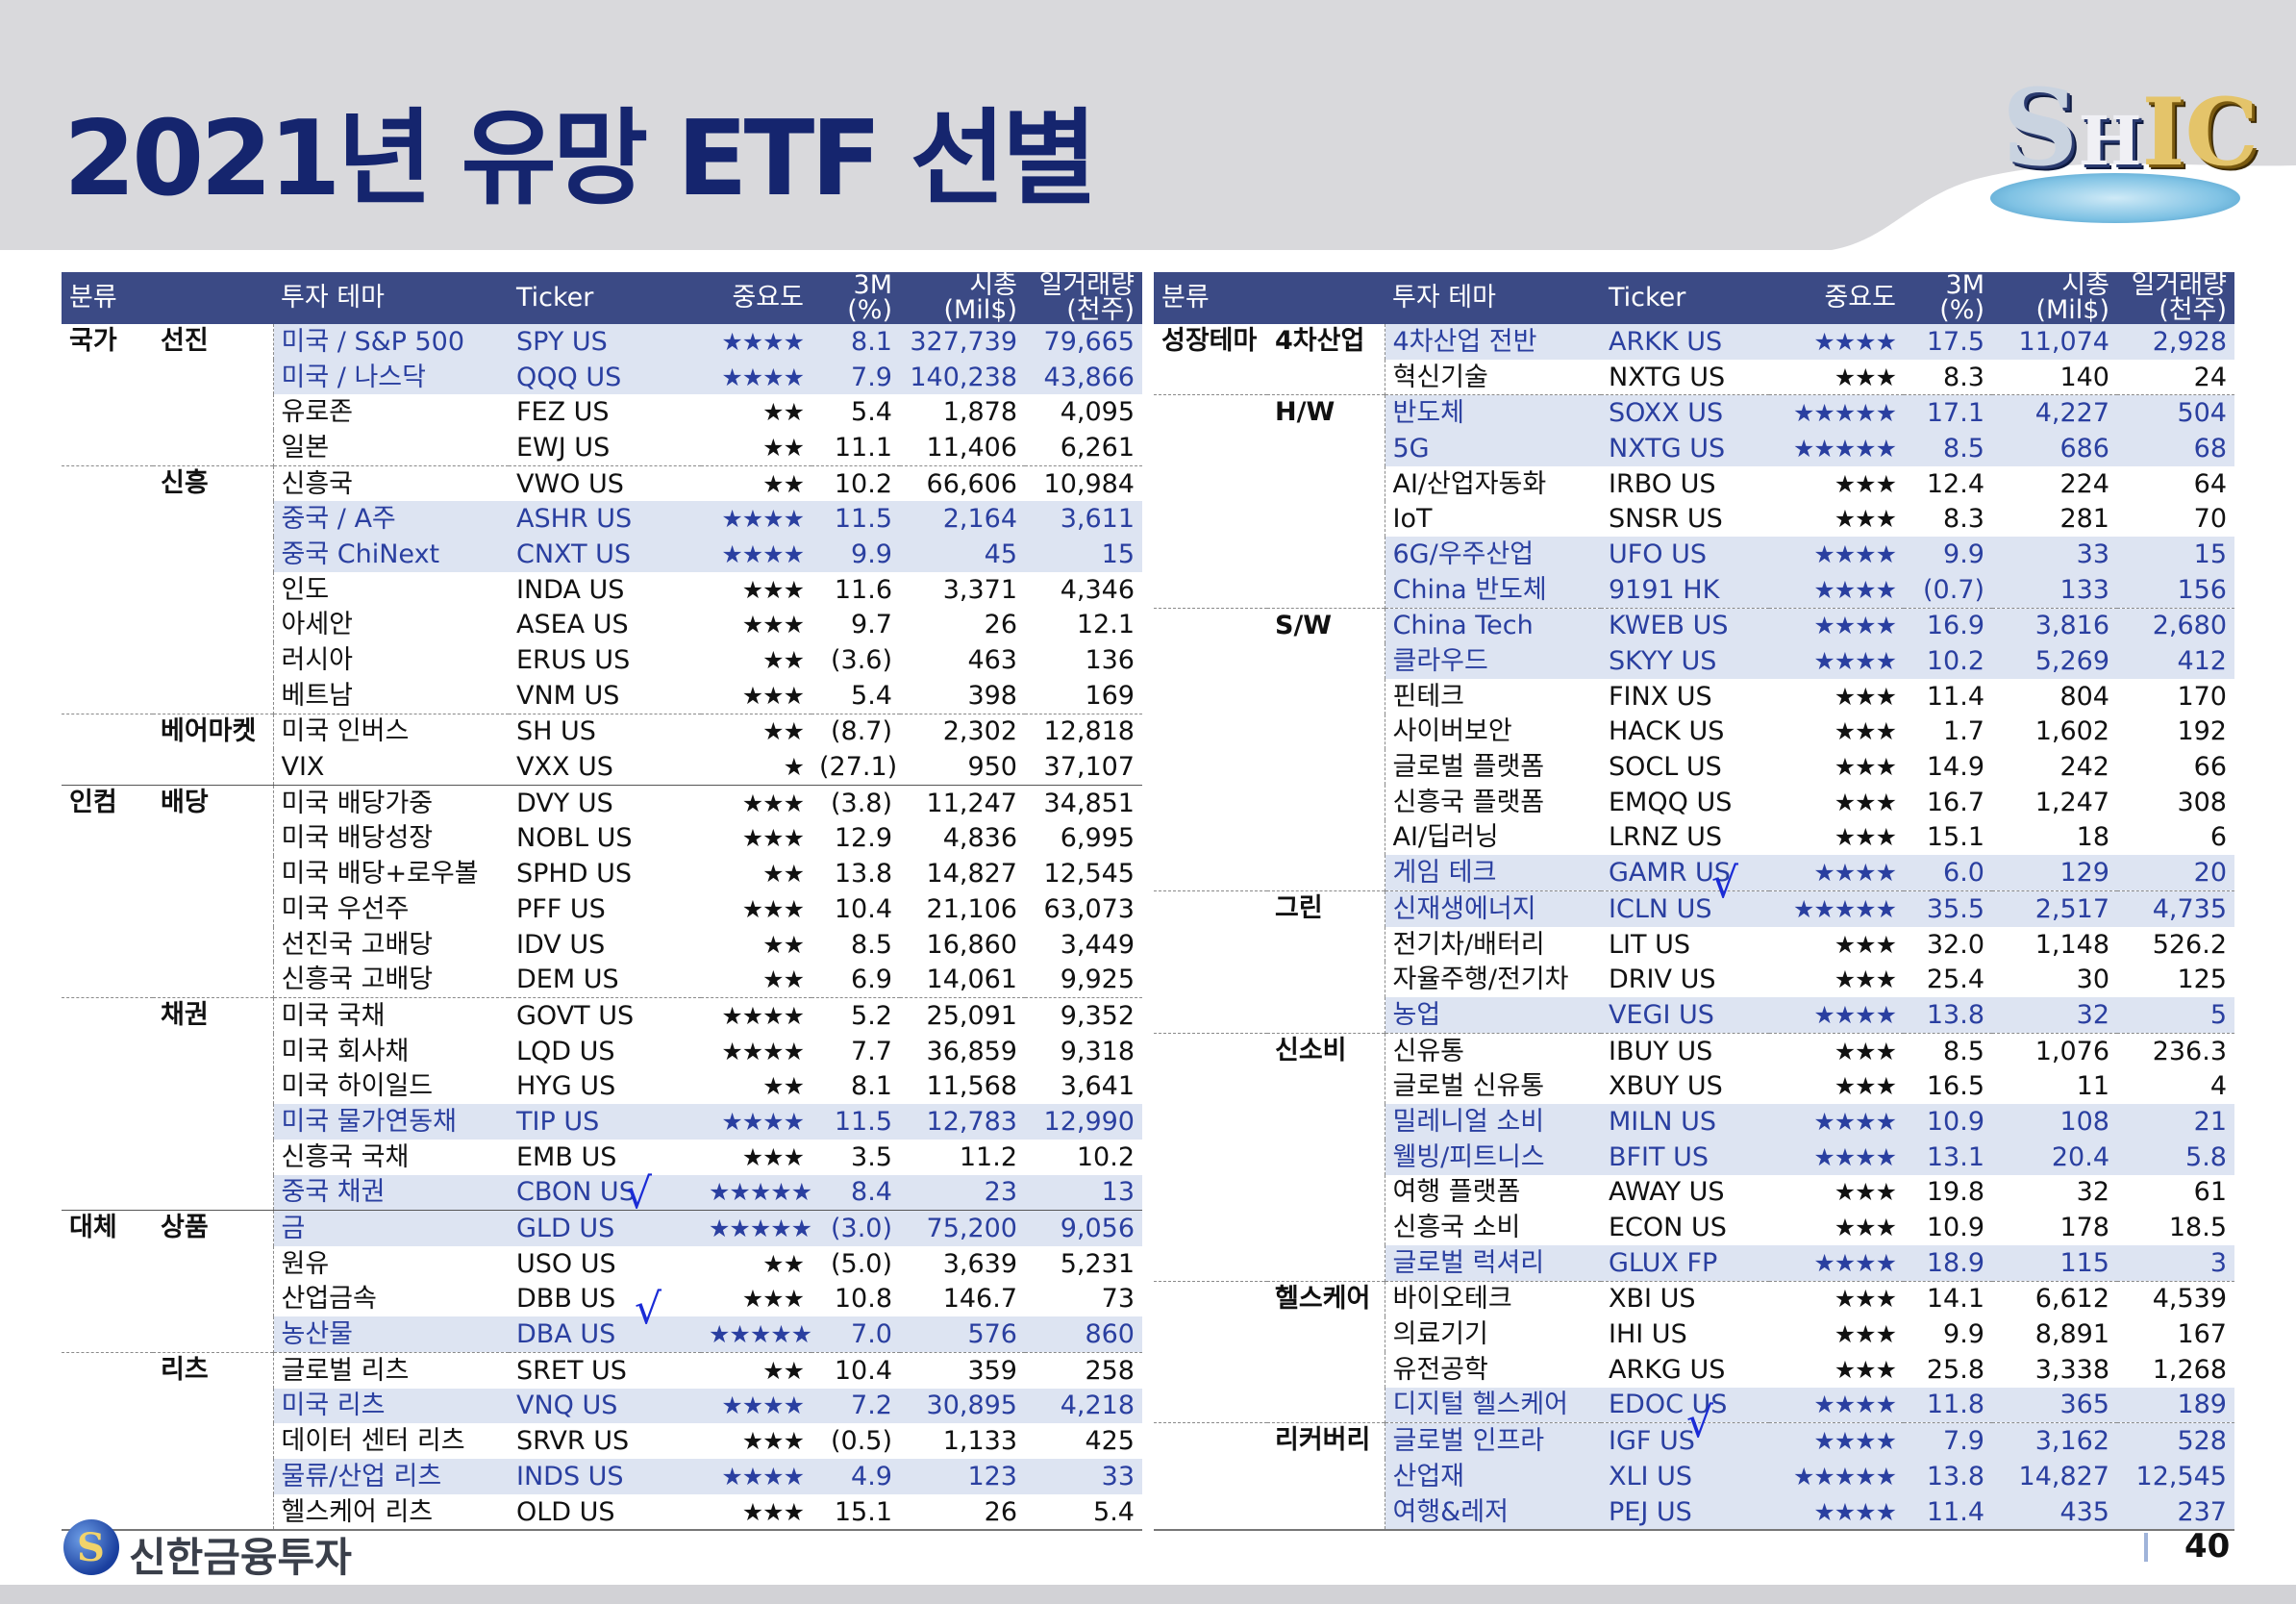  What do you see at coordinates (561, 944) in the screenshot?
I see `ticker-cell: IDV US` at bounding box center [561, 944].